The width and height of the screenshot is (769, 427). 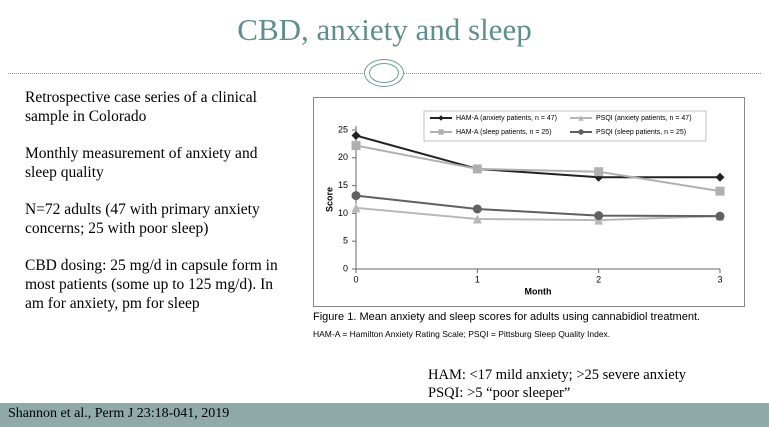 I want to click on y-tick-label: 15, so click(x=343, y=185).